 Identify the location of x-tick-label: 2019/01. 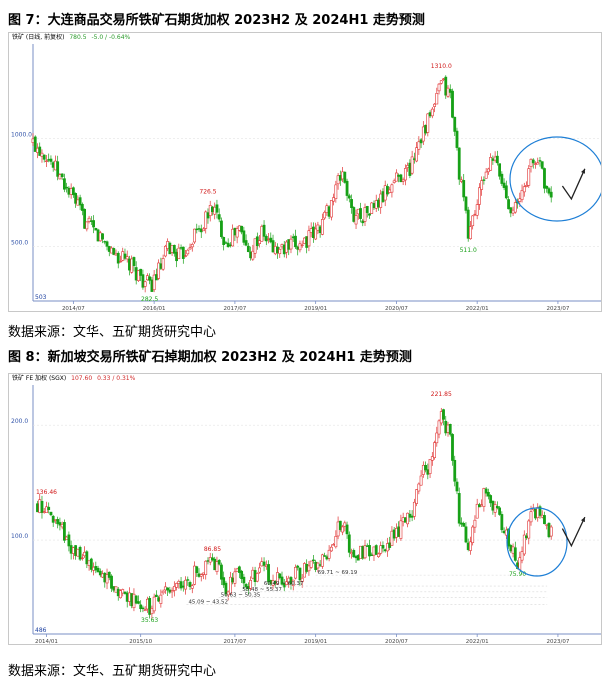
(315, 309).